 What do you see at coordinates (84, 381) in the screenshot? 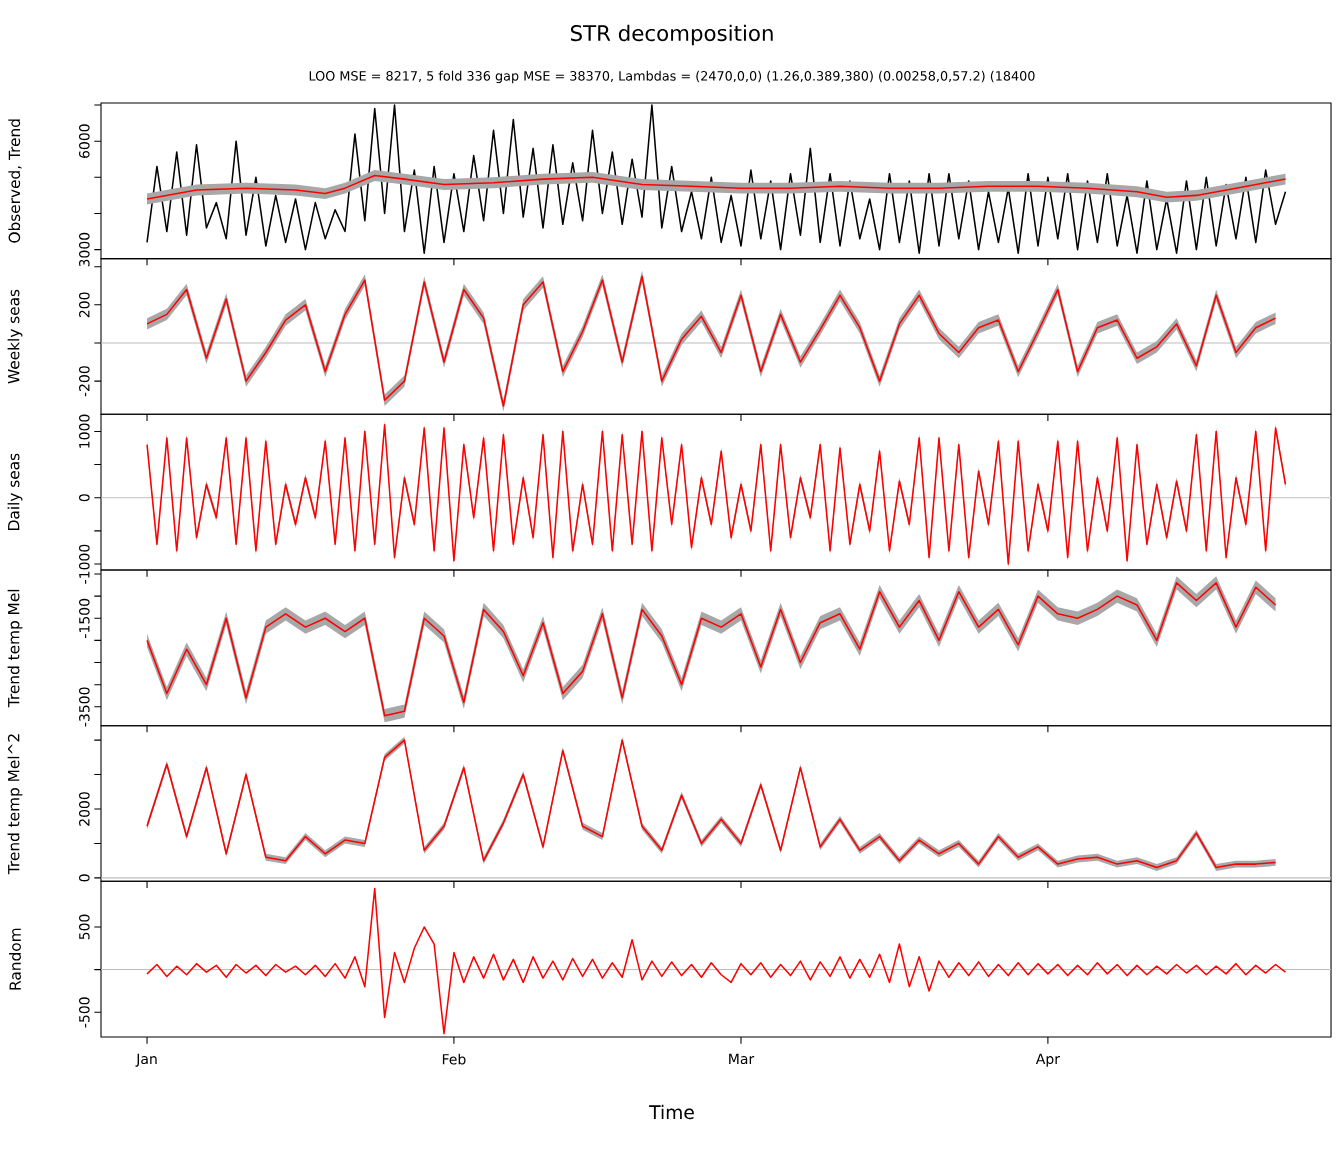
I see `y-tick-label: -200` at bounding box center [84, 381].